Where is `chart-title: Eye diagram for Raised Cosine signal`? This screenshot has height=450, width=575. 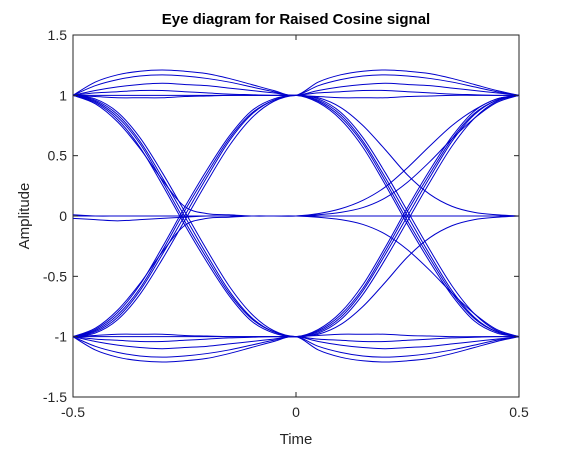 chart-title: Eye diagram for Raised Cosine signal is located at coordinates (296, 19).